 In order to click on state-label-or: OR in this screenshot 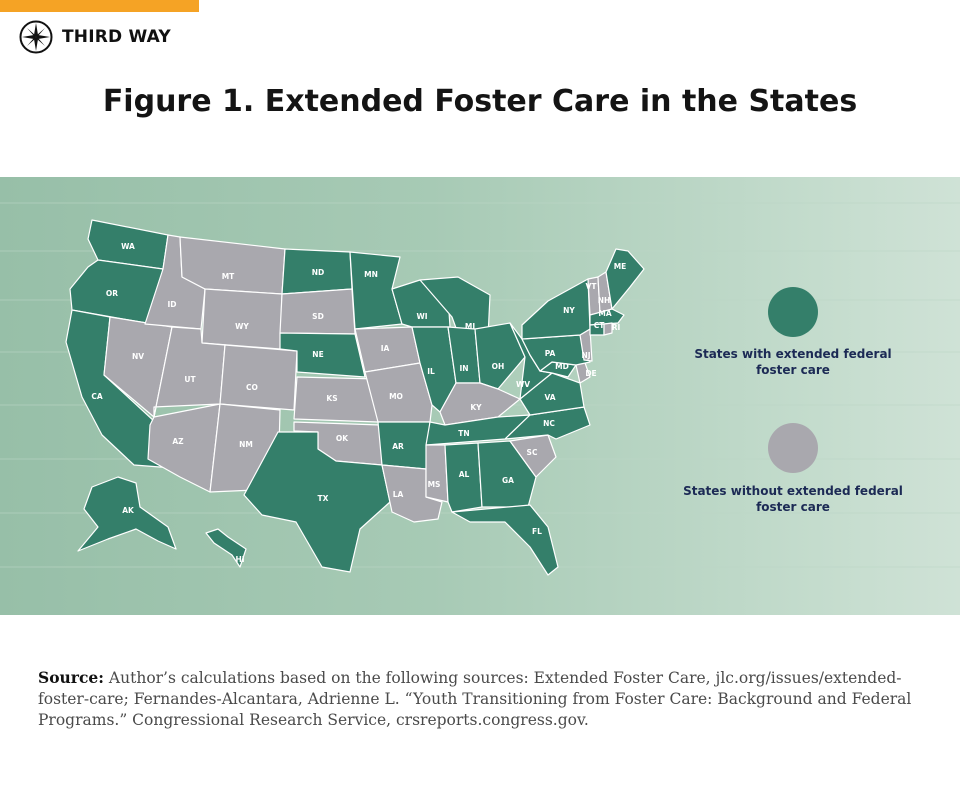, I will do `click(112, 293)`.